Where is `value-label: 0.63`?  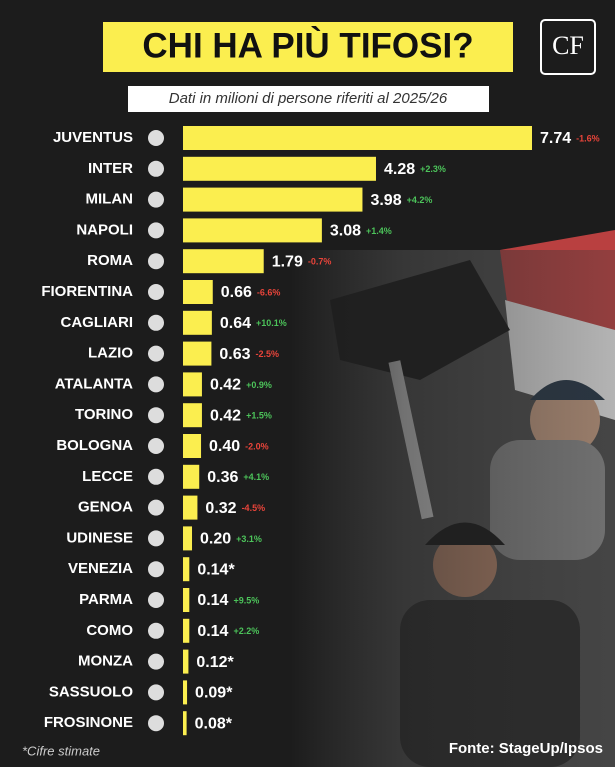
value-label: 0.63 is located at coordinates (234, 354).